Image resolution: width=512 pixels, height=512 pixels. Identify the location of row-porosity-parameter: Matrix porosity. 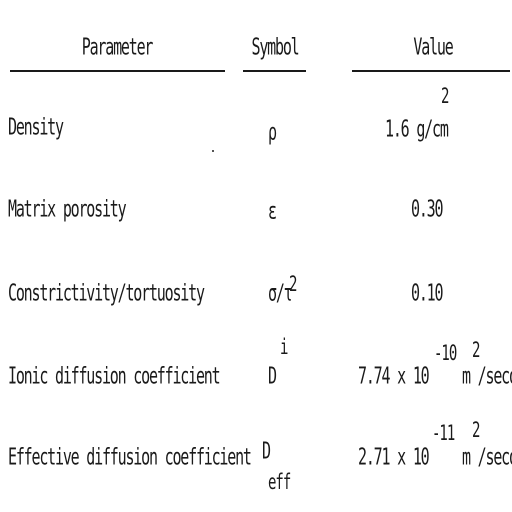
(67, 208).